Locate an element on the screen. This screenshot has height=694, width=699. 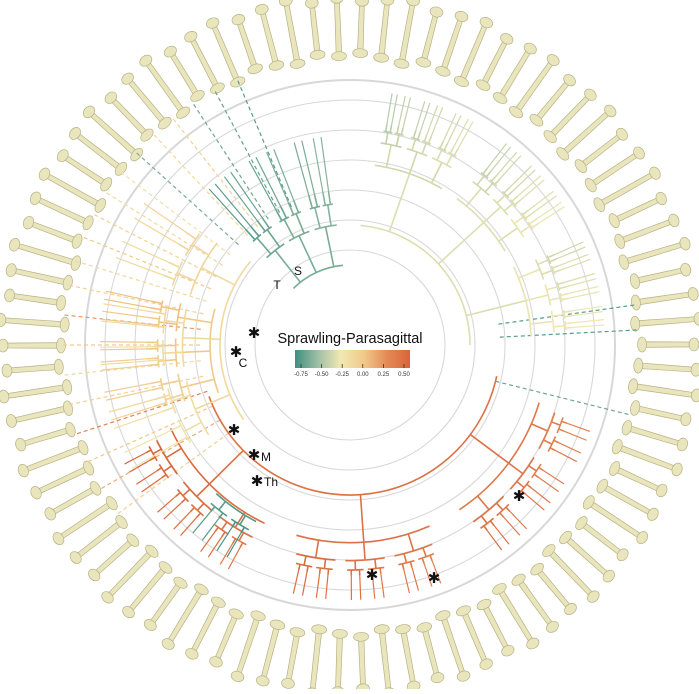
legend-tick-label: 0.00 is located at coordinates (363, 375).